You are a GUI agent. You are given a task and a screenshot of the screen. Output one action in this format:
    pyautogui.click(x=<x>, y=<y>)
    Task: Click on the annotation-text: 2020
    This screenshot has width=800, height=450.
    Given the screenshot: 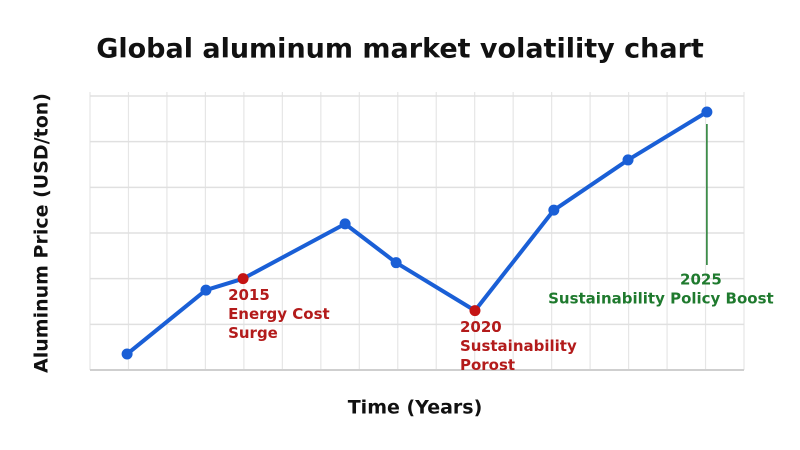 What is the action you would take?
    pyautogui.click(x=481, y=327)
    